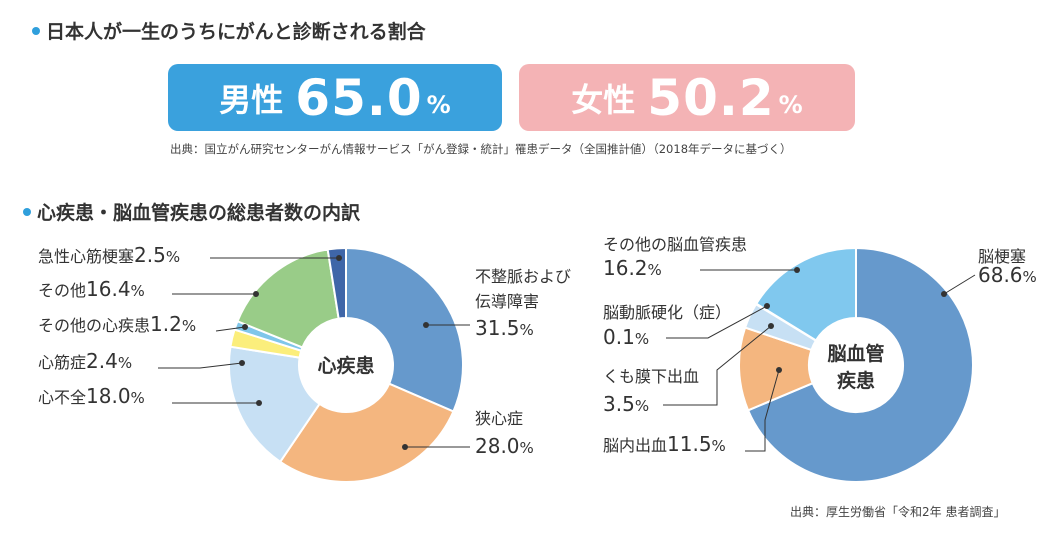  I want to click on male-unit: %, so click(438, 104).